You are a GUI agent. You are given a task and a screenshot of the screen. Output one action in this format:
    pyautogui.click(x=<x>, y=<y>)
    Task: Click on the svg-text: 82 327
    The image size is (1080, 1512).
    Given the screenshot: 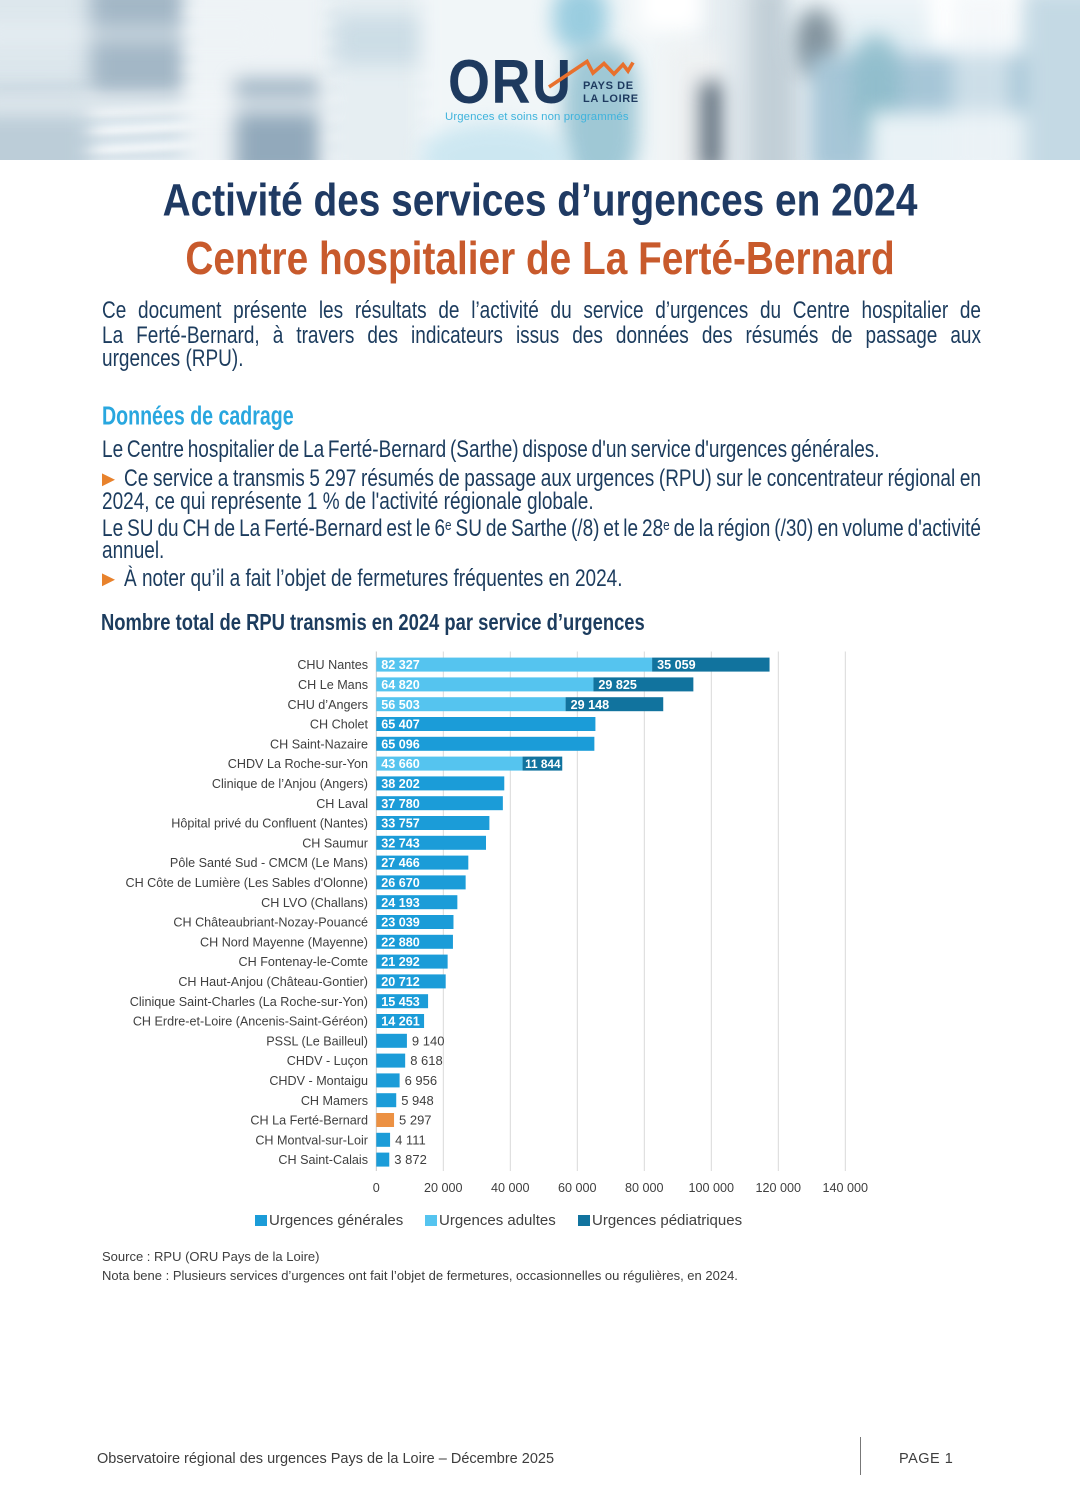 What is the action you would take?
    pyautogui.click(x=400, y=665)
    